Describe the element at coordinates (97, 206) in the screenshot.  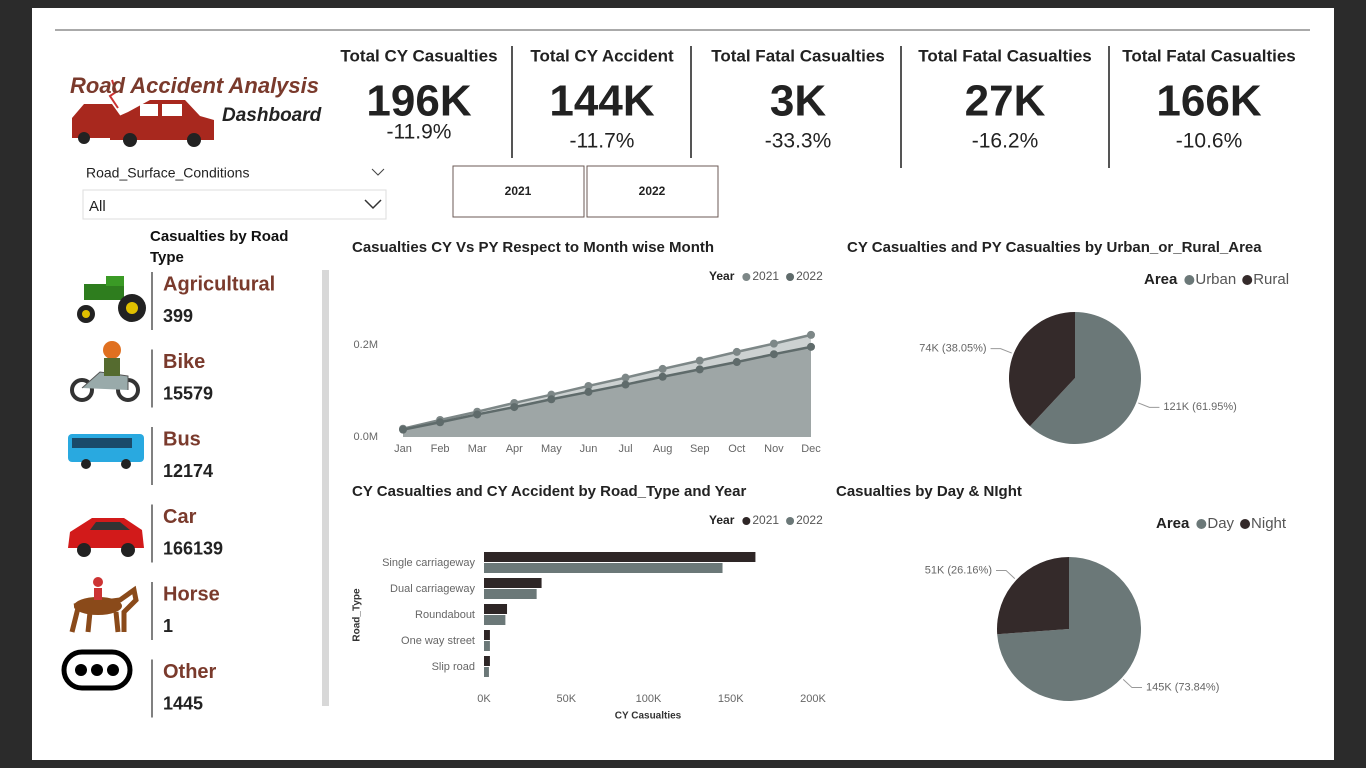
I see `filter-value: All` at that location.